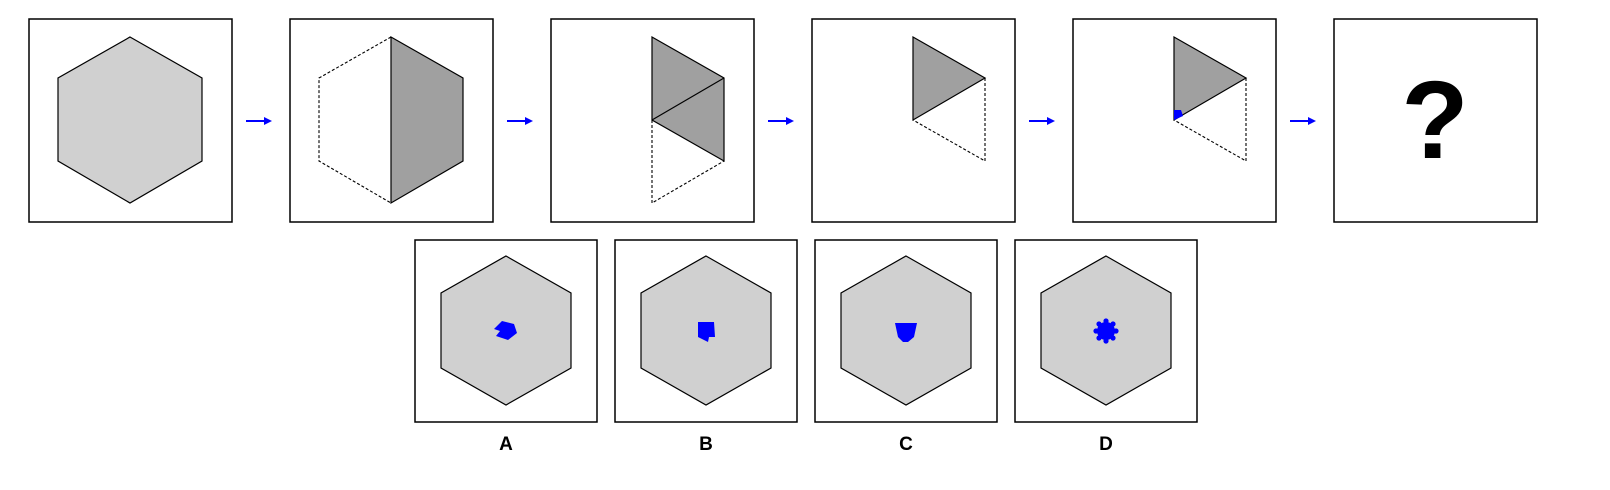 This screenshot has width=1610, height=490. I want to click on option-d-hole, so click(1106, 331).